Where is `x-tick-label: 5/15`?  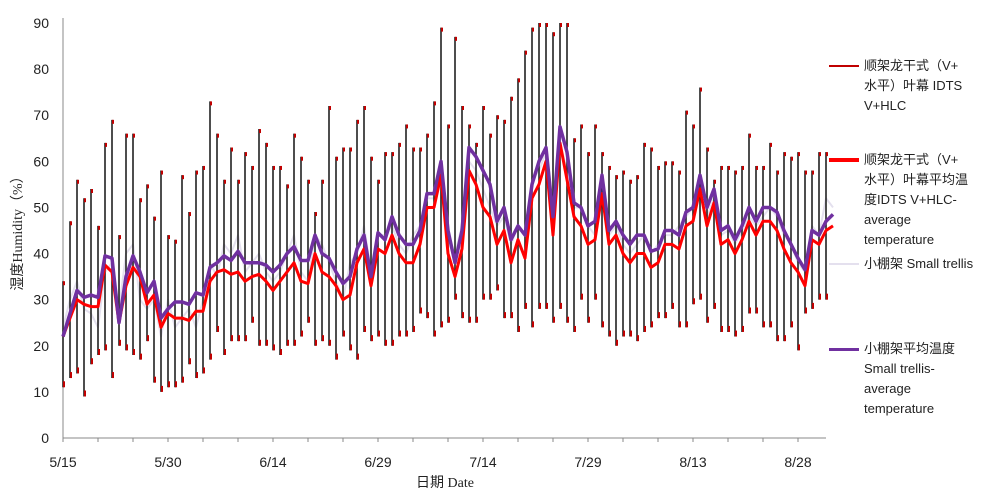
x-tick-label: 5/15 is located at coordinates (62, 462).